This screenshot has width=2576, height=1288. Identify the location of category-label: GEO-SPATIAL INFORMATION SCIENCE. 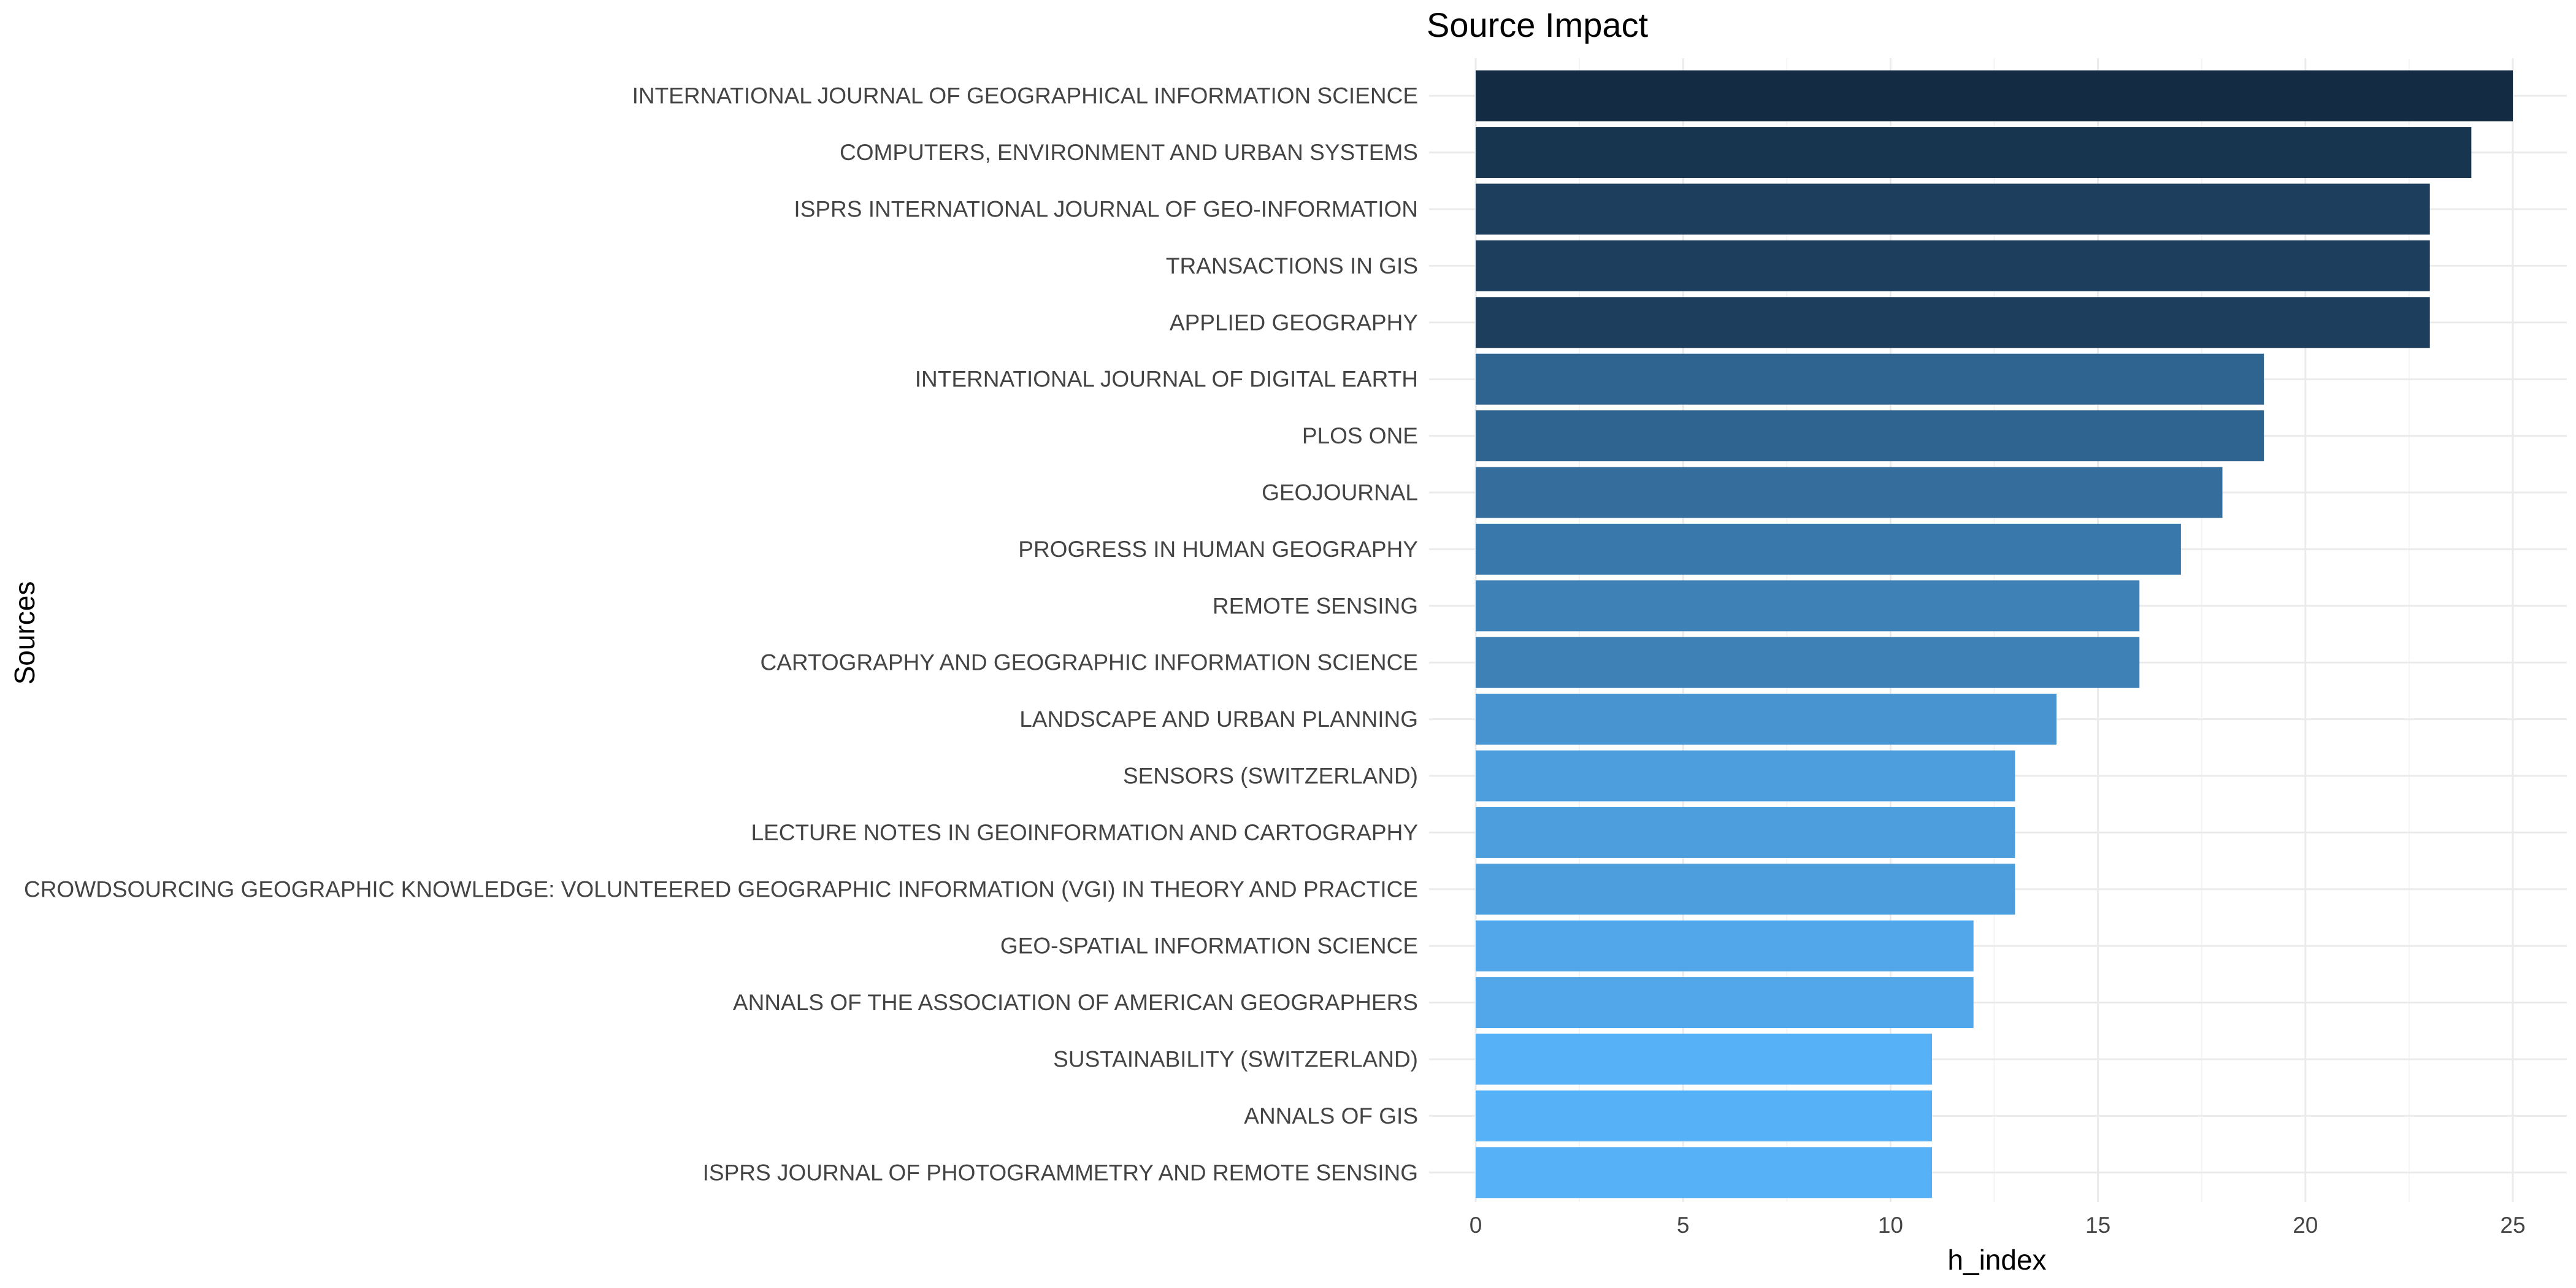
(1209, 946).